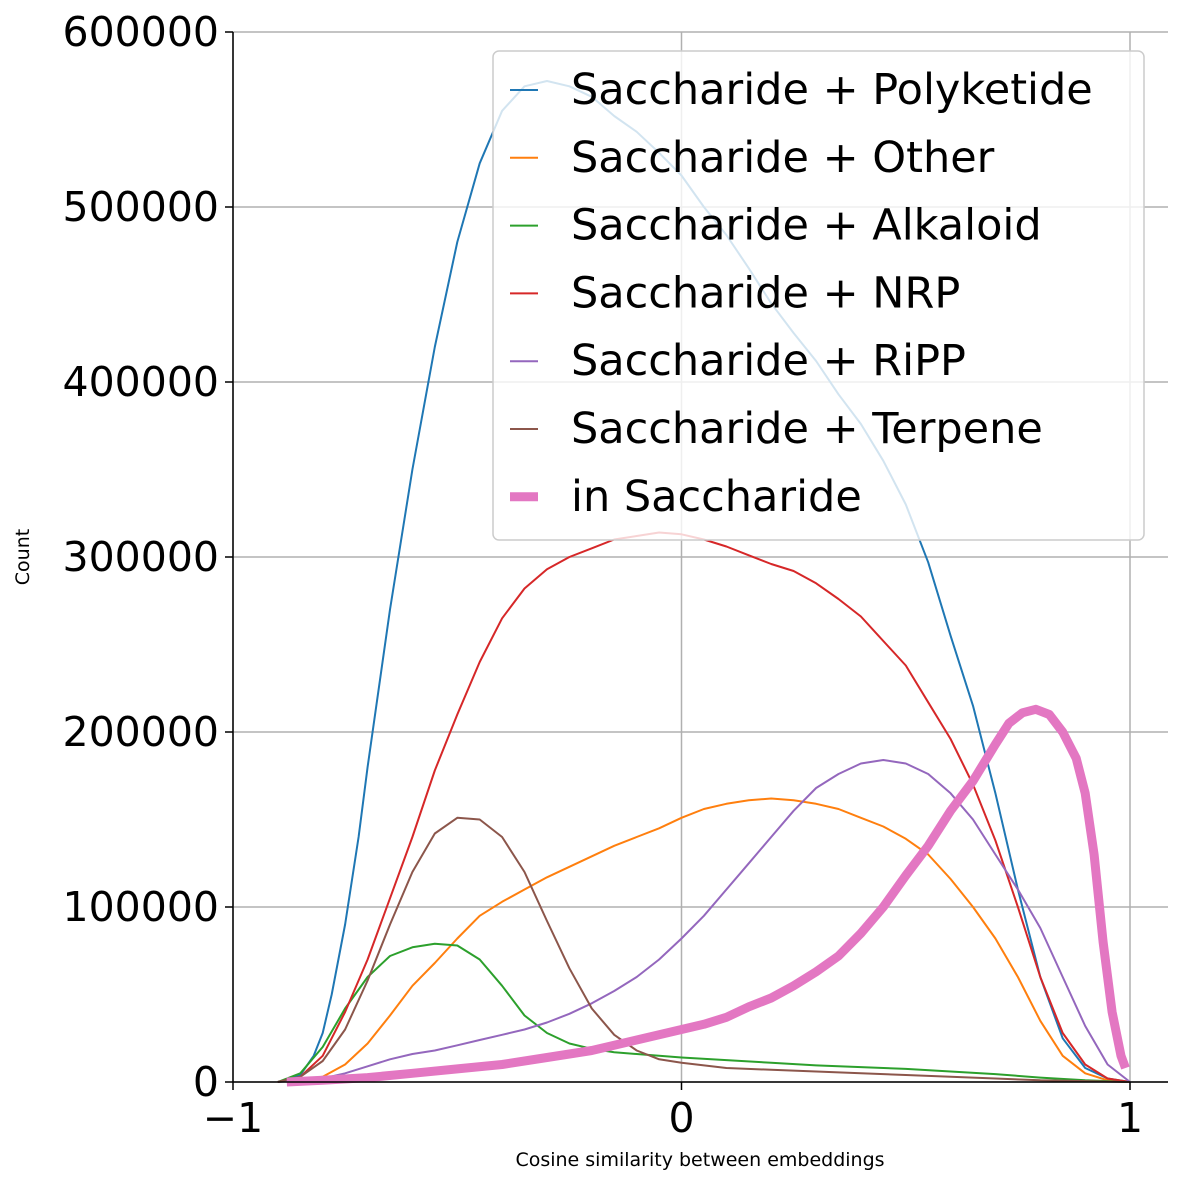  I want to click on x-tick-label: −1, so click(233, 1118).